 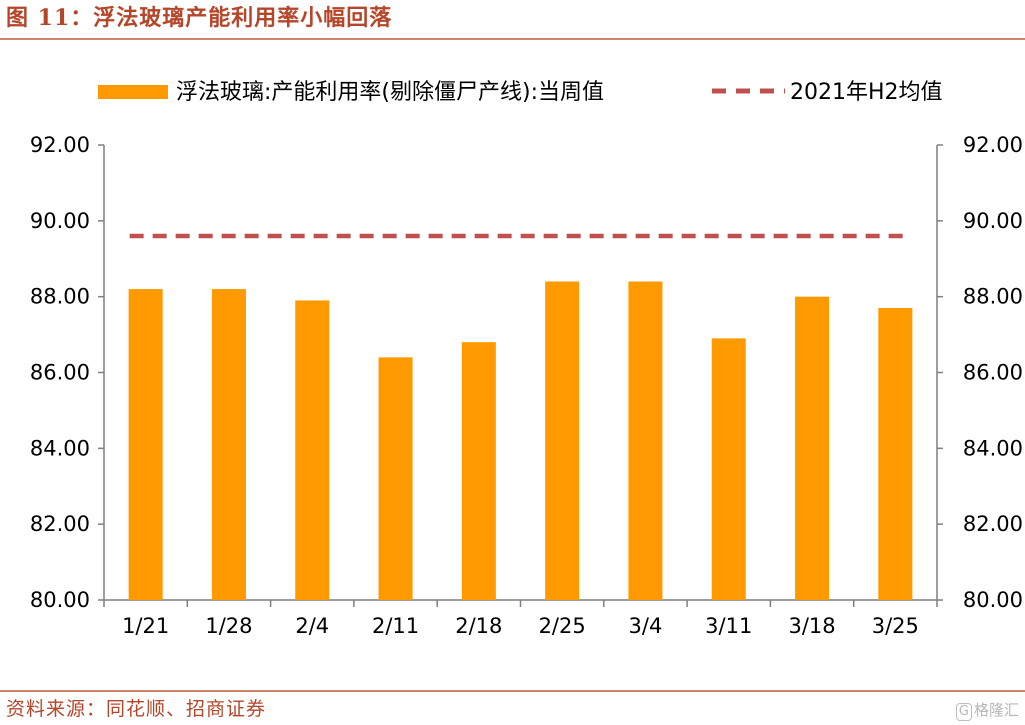 What do you see at coordinates (866, 92) in the screenshot?
I see `legend-label-reference: 2021年H2均值` at bounding box center [866, 92].